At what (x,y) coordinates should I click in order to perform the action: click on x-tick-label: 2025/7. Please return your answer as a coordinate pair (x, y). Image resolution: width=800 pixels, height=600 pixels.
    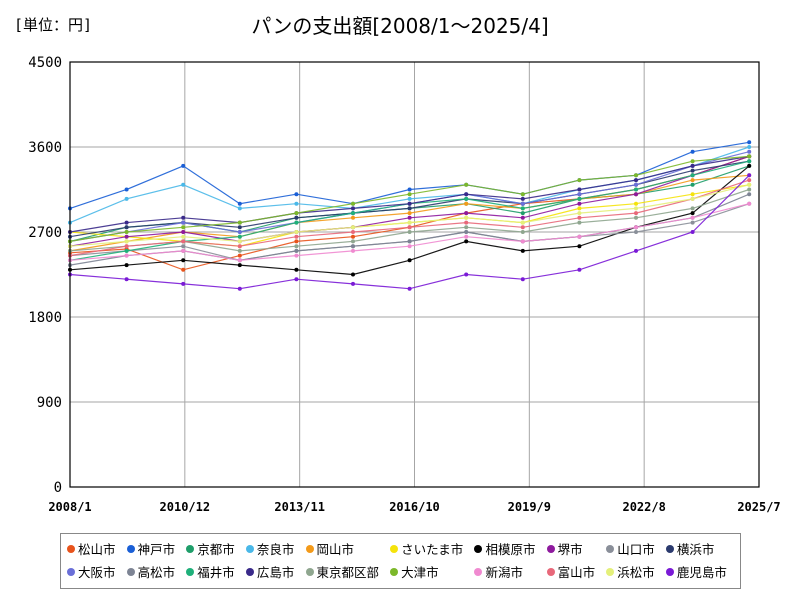
    Looking at the image, I should click on (758, 507).